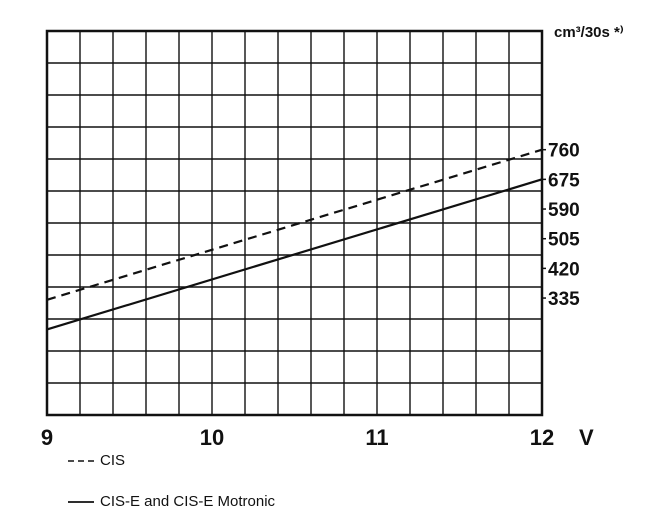  Describe the element at coordinates (47, 437) in the screenshot. I see `x-tick-label: 9` at that location.